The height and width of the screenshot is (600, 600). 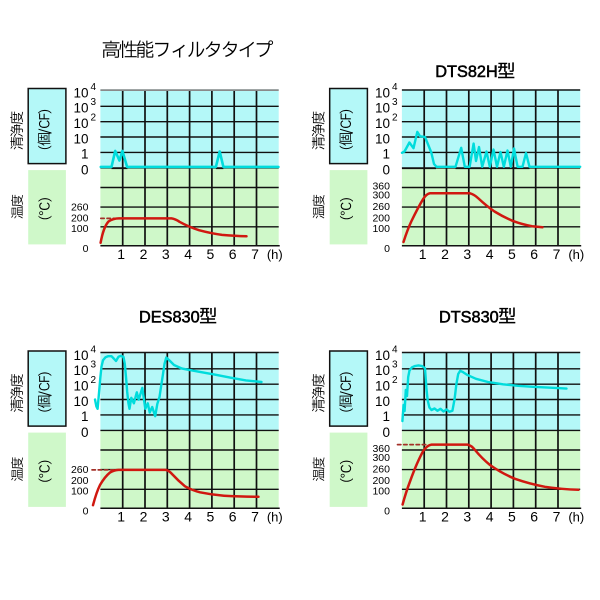 What do you see at coordinates (466, 72) in the screenshot?
I see `svg-text: DTS82H` at bounding box center [466, 72].